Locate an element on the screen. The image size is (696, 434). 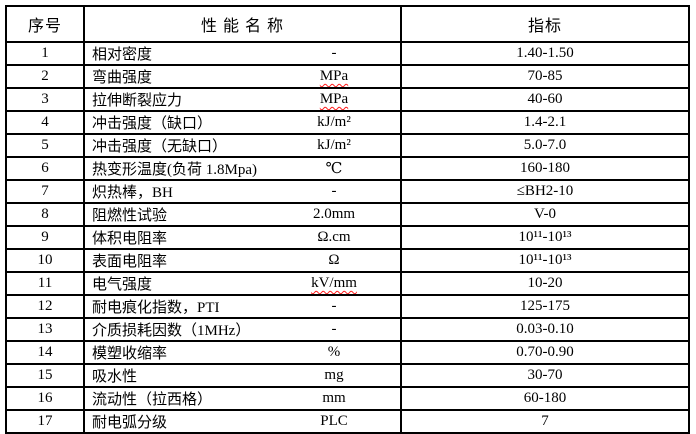
property-name-cell: 吸水性 mg is located at coordinates (242, 375).